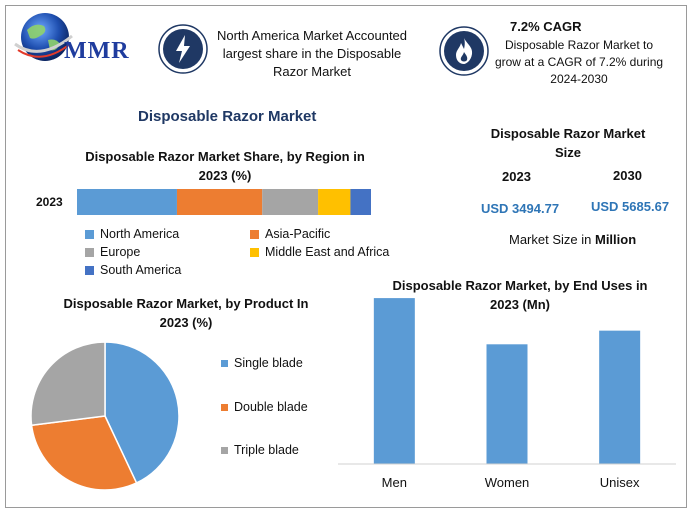  Describe the element at coordinates (507, 404) in the screenshot. I see `enduse-bar-women` at that location.